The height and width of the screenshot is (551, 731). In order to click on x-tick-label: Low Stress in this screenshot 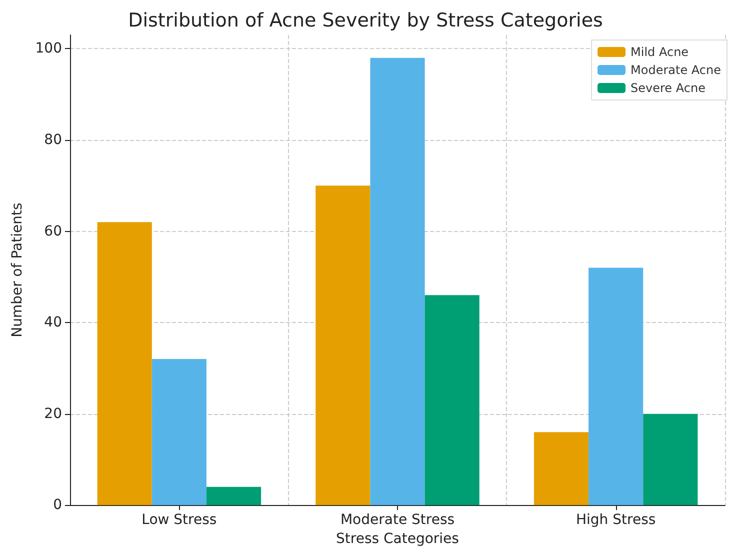, I will do `click(179, 520)`.